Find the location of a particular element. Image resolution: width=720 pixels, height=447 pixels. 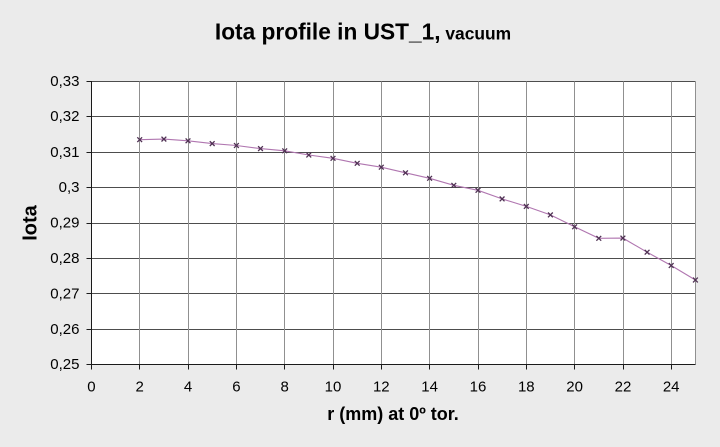

svg-text: 6 is located at coordinates (236, 387).